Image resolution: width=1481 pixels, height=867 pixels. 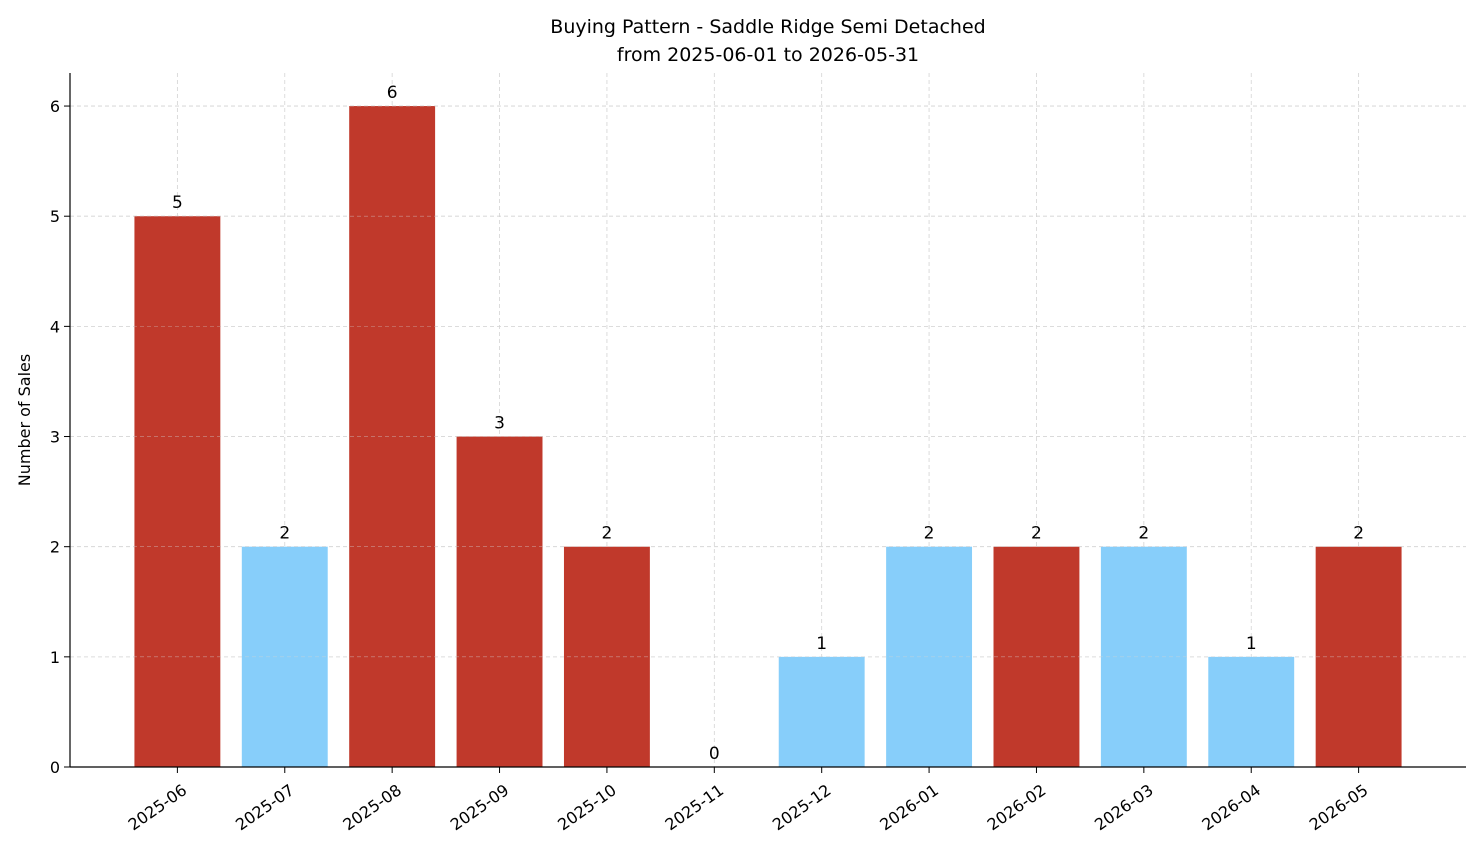 What do you see at coordinates (714, 754) in the screenshot?
I see `value-label: 0` at bounding box center [714, 754].